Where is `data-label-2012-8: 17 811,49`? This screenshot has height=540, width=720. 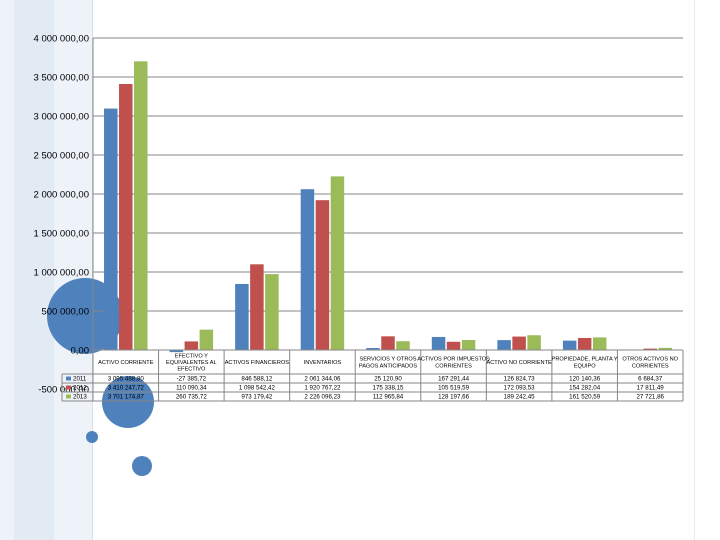 data-label-2012-8: 17 811,49 is located at coordinates (651, 388).